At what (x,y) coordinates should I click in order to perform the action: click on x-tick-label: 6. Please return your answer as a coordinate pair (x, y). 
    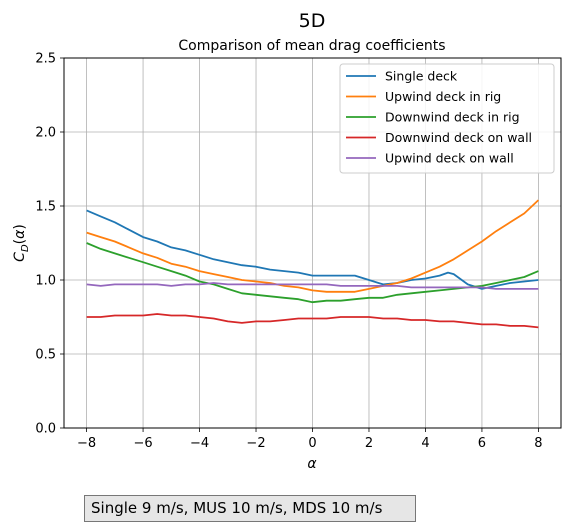
    Looking at the image, I should click on (482, 443).